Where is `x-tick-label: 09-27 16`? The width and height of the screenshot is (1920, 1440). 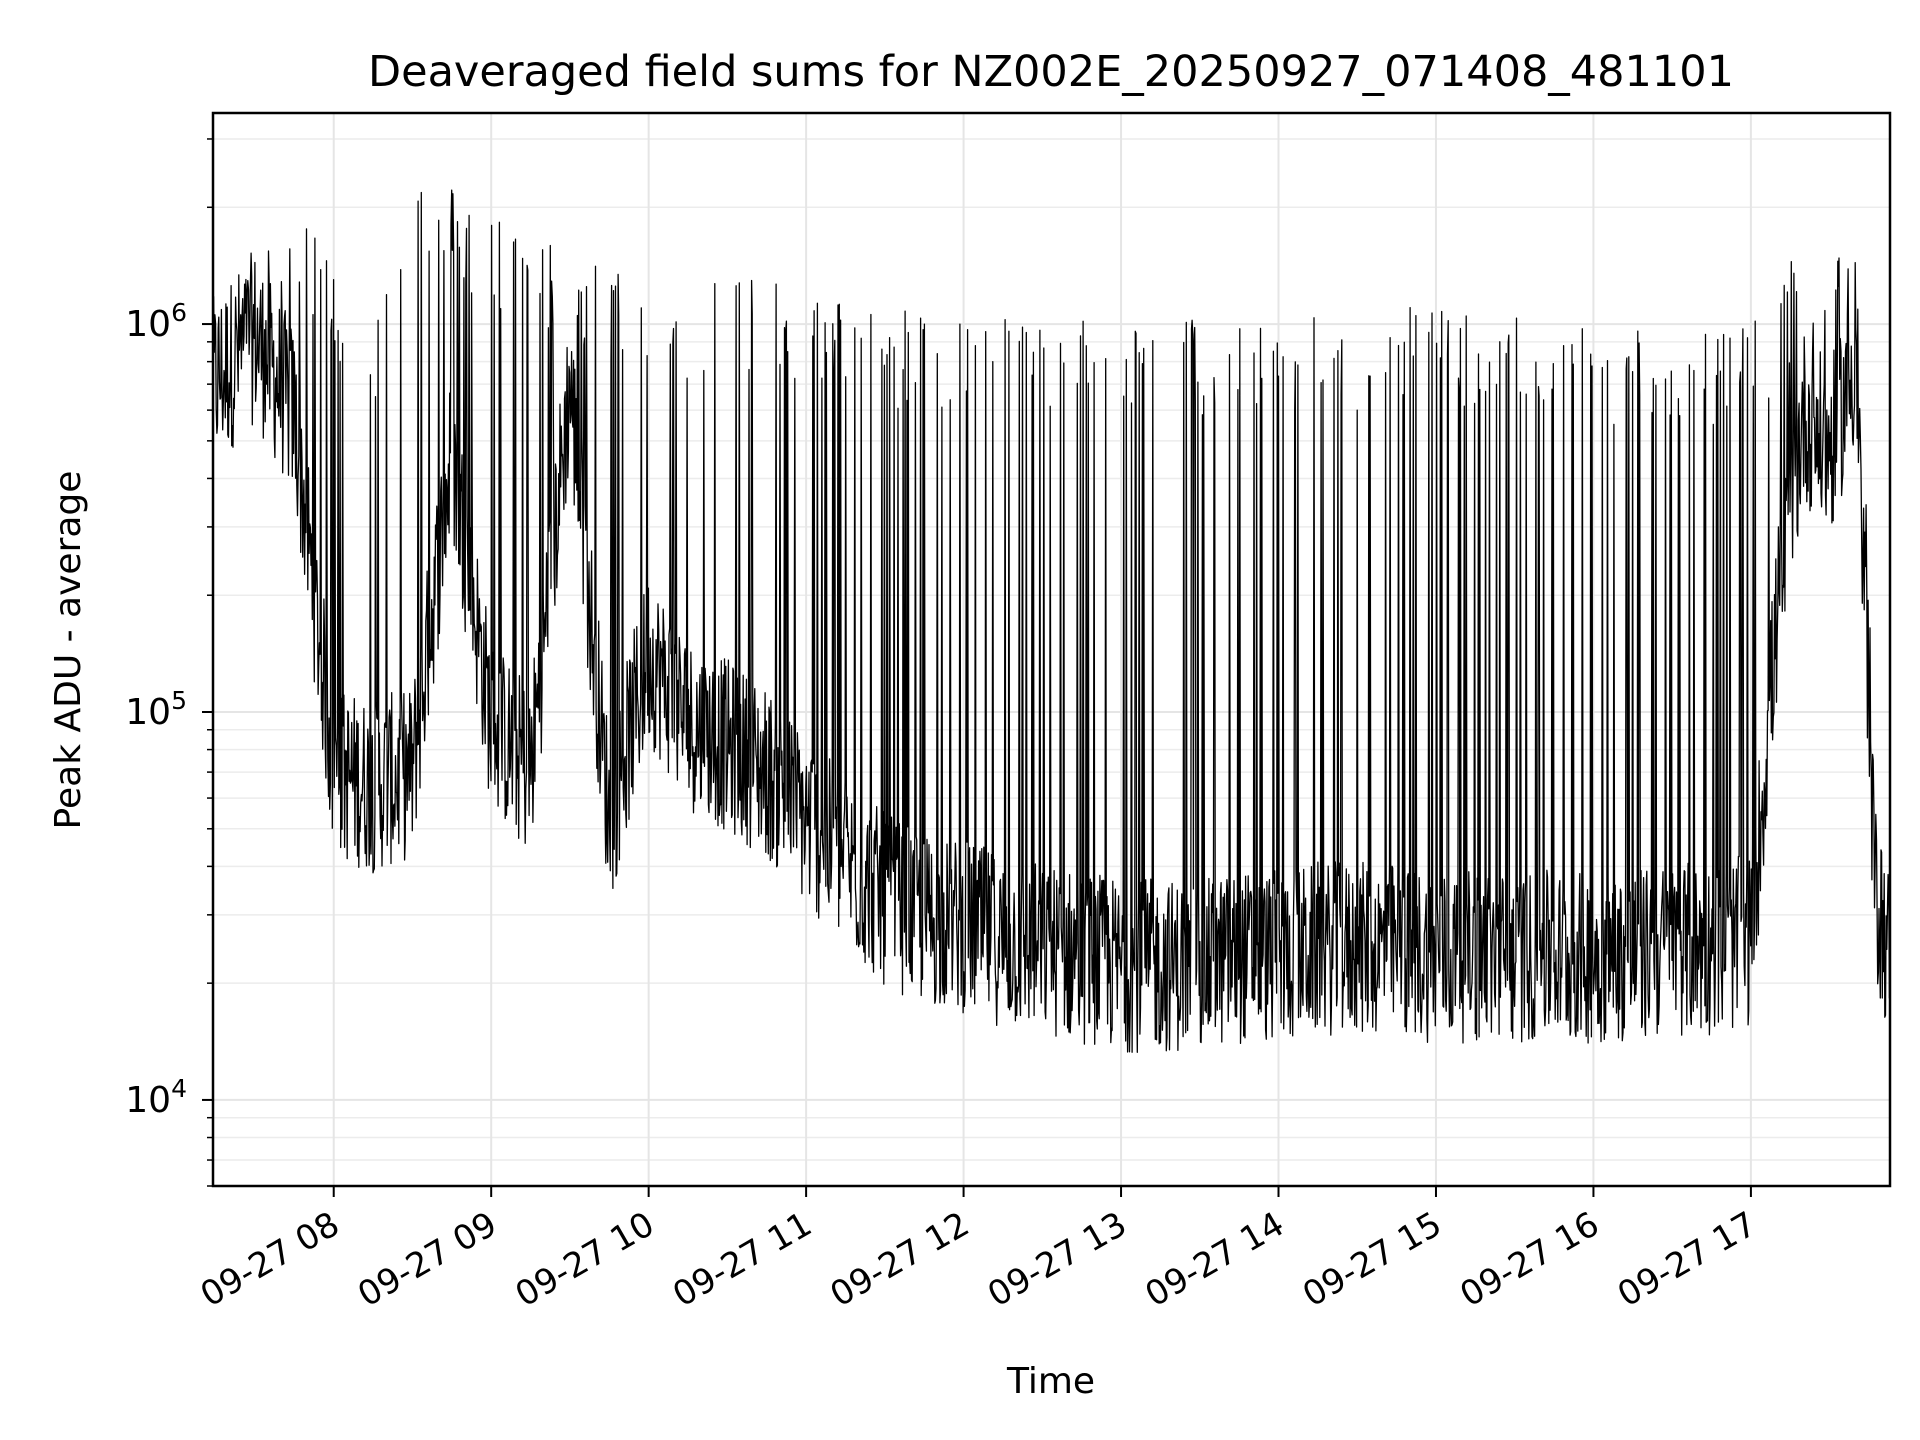 x-tick-label: 09-27 16 is located at coordinates (1530, 1259).